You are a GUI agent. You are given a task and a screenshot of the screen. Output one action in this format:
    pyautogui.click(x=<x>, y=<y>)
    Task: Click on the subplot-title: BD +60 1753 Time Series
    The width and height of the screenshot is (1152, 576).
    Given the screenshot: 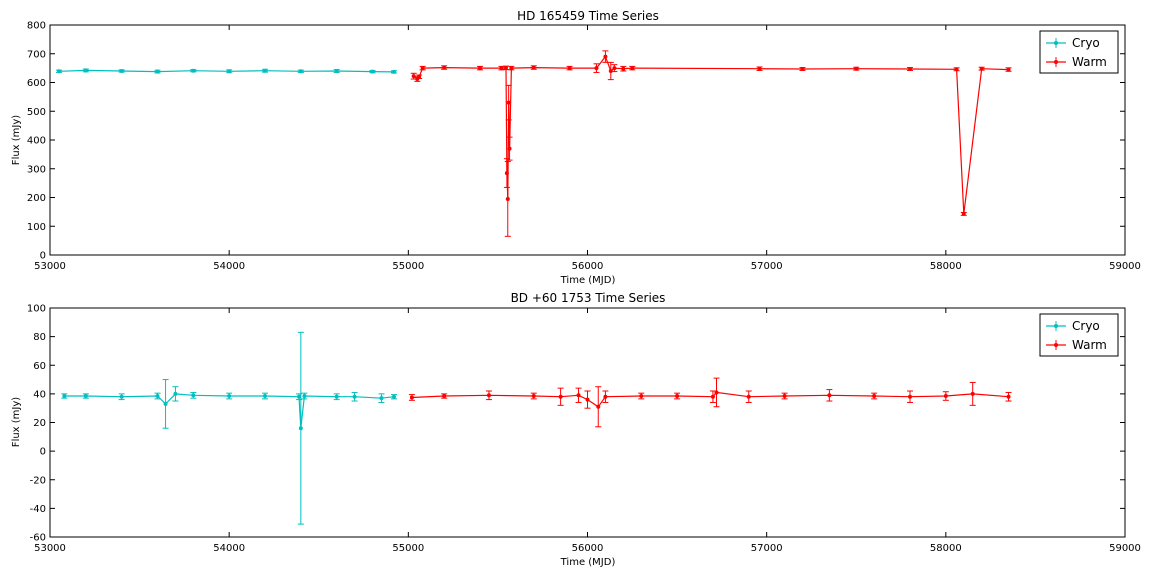 What is the action you would take?
    pyautogui.click(x=588, y=298)
    